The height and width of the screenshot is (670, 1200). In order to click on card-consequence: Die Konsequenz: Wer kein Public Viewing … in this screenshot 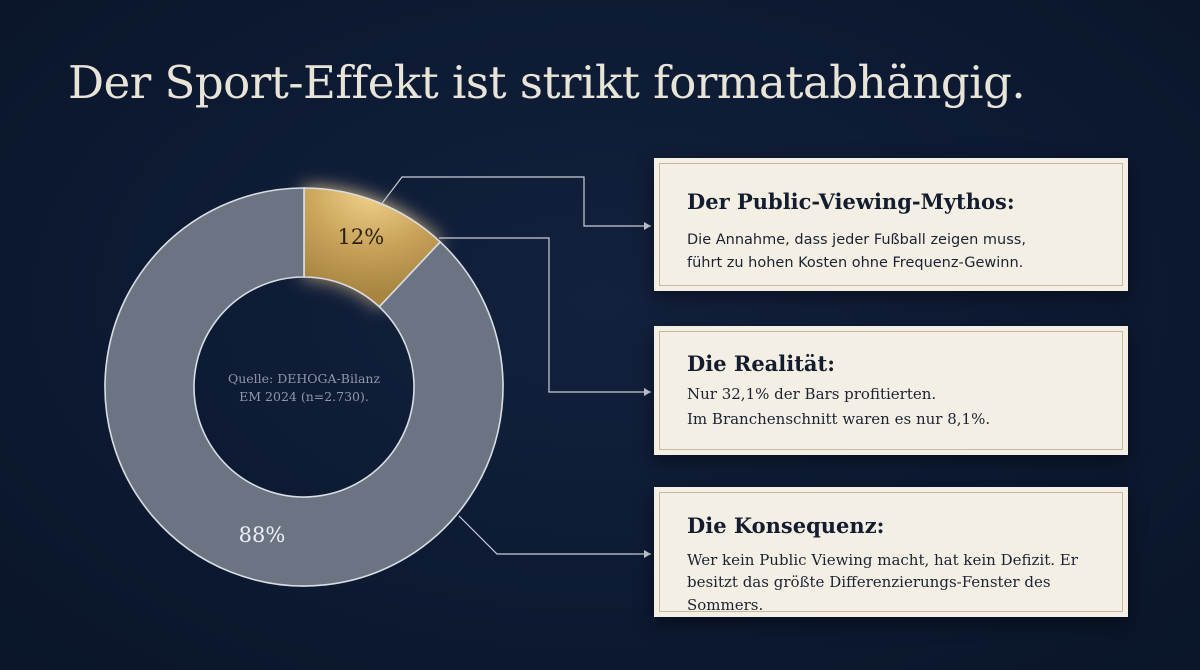, I will do `click(891, 552)`.